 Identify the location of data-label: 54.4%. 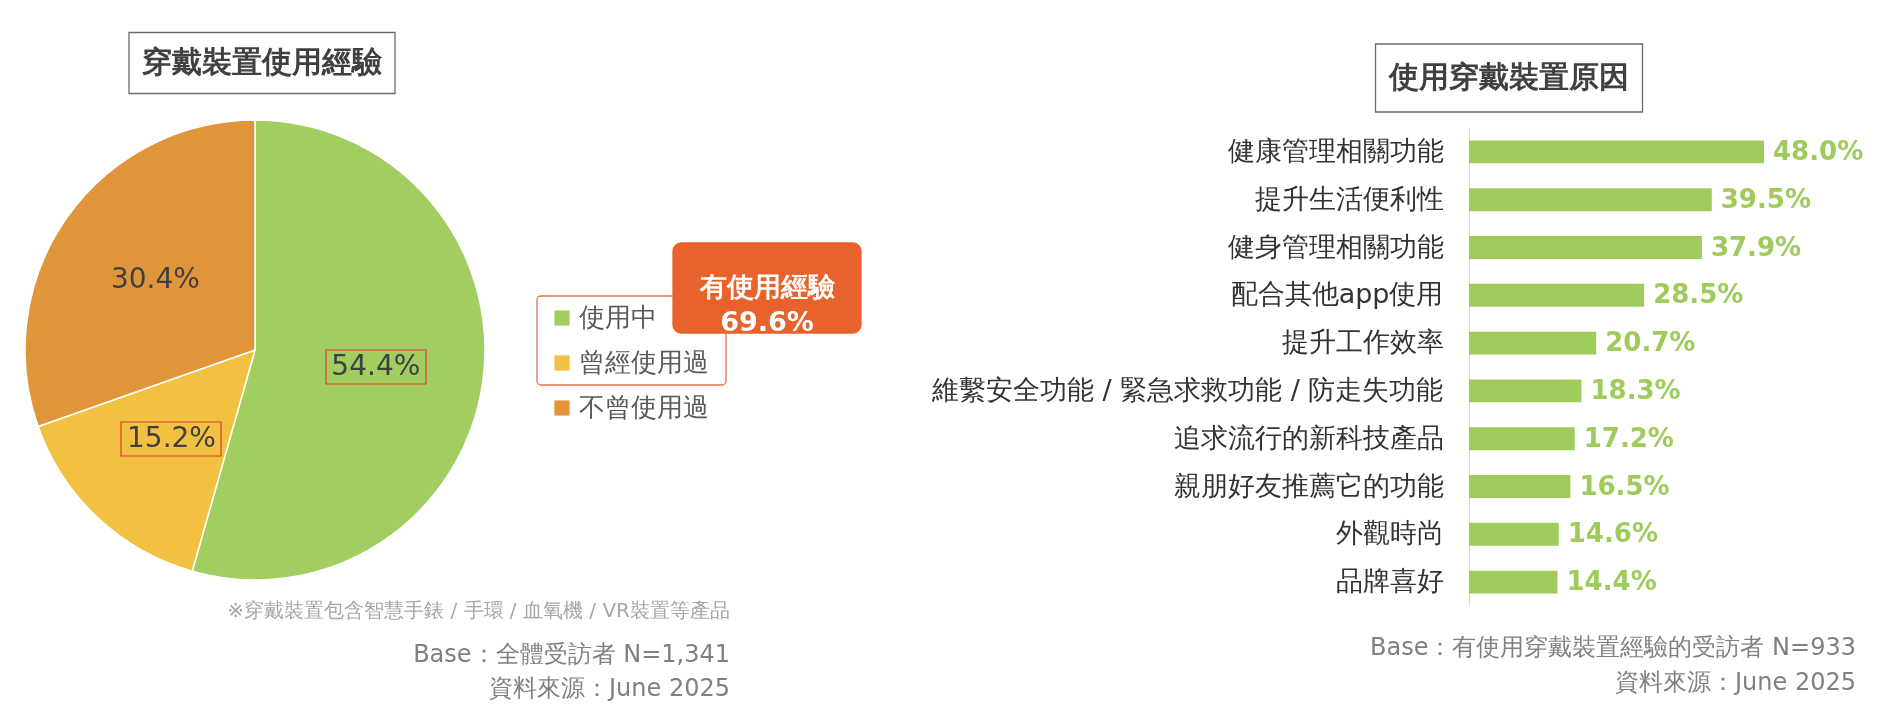
(376, 365).